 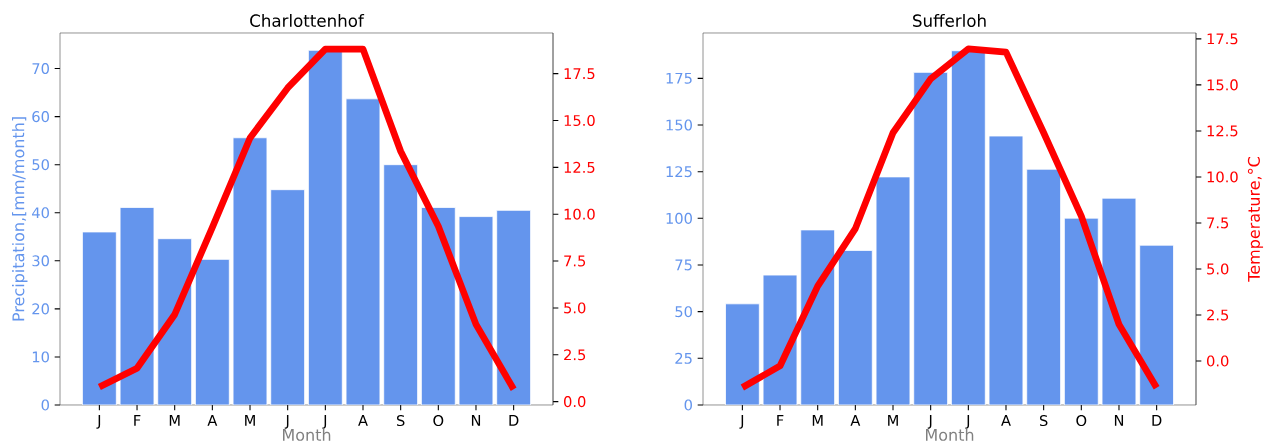 What do you see at coordinates (679, 172) in the screenshot?
I see `y-tick-label: 125` at bounding box center [679, 172].